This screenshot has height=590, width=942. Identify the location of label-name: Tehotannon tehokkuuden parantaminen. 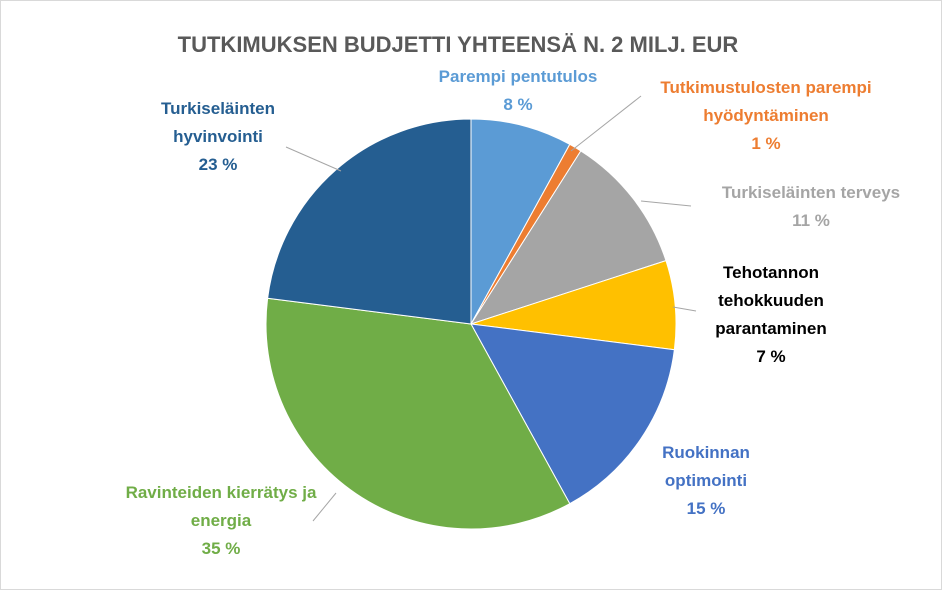
(771, 300).